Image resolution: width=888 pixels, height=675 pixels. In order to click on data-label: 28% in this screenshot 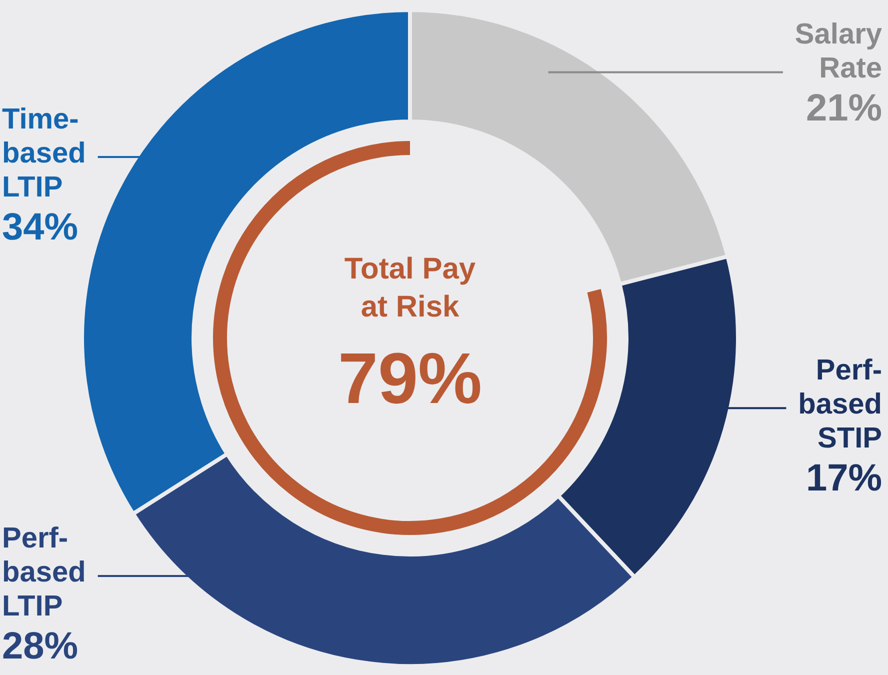, I will do `click(40, 646)`.